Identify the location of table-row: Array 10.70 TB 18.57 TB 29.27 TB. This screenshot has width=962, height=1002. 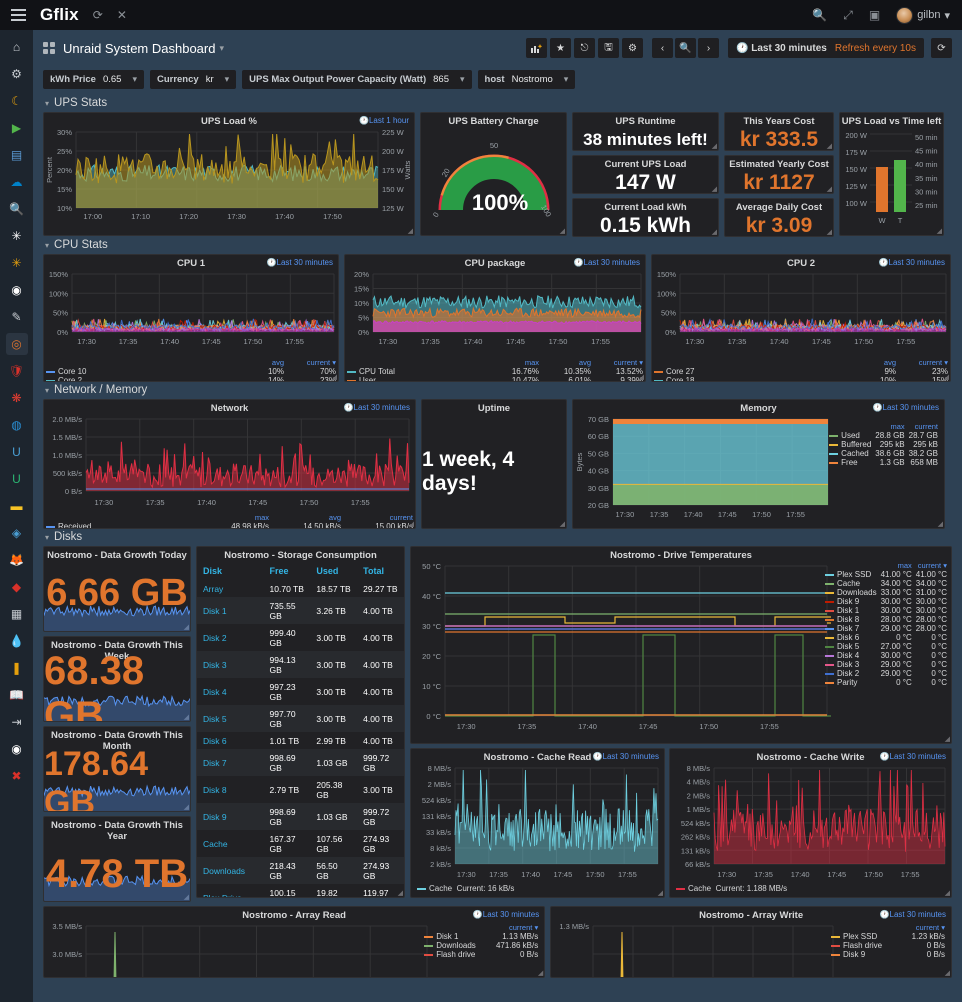
(300, 588).